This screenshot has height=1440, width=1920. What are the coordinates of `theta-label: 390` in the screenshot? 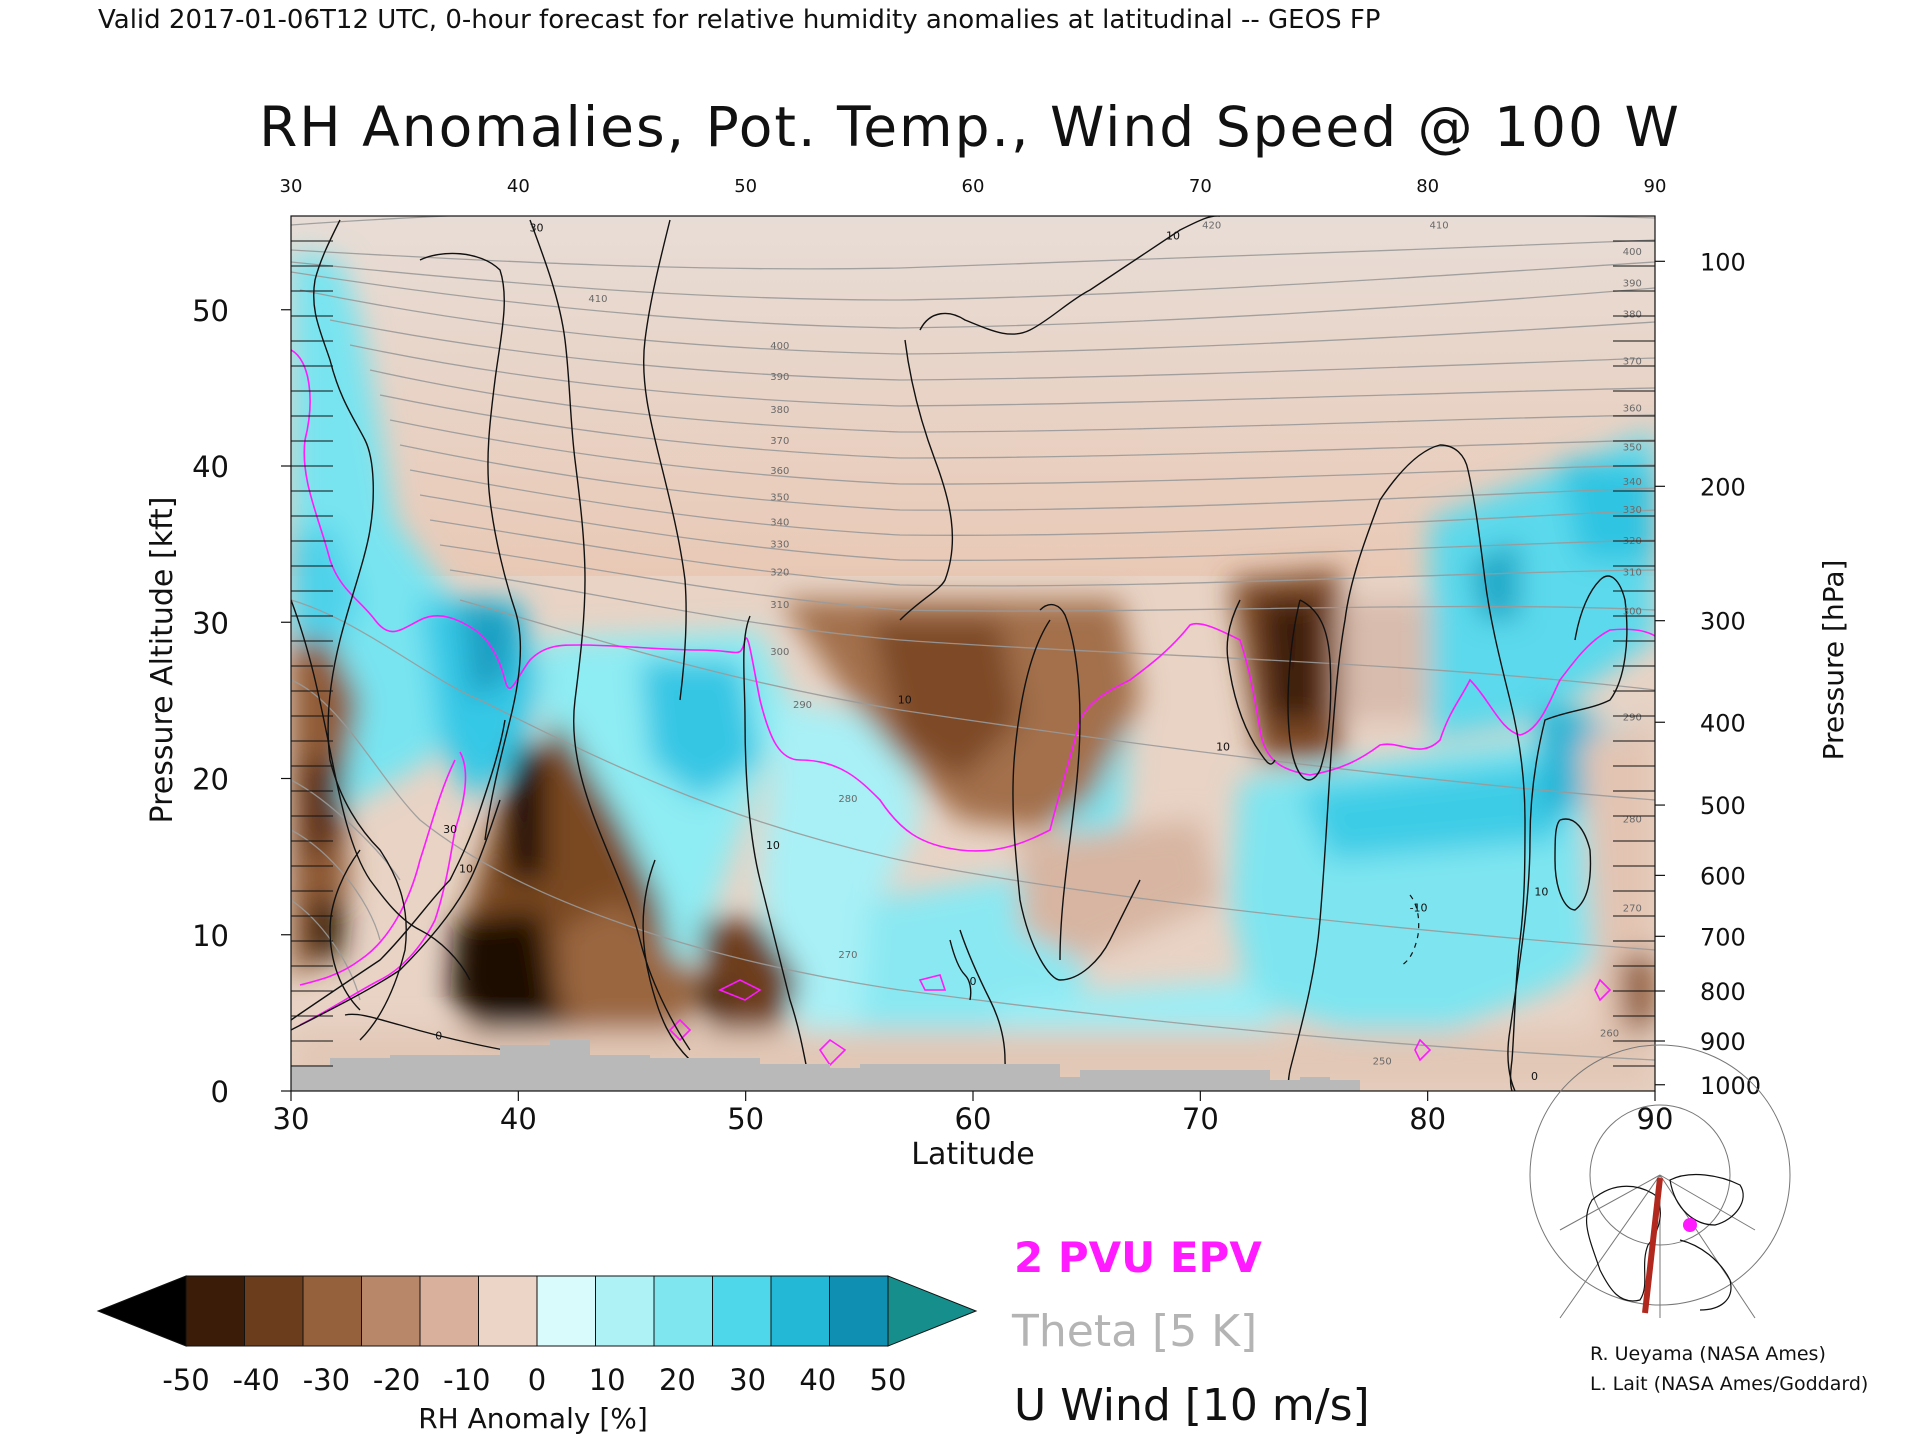 It's located at (1632, 283).